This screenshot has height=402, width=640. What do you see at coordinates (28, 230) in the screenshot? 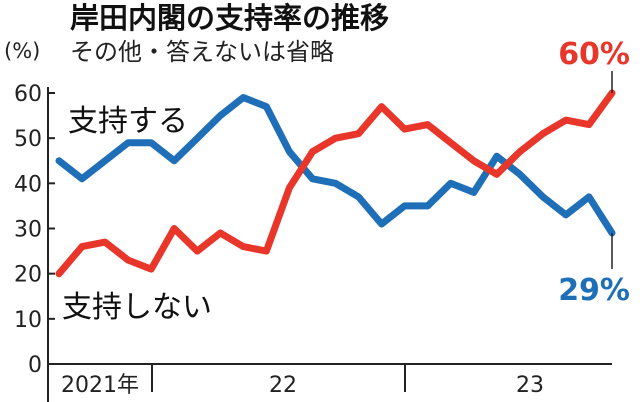
I see `y-tick-label: 30` at bounding box center [28, 230].